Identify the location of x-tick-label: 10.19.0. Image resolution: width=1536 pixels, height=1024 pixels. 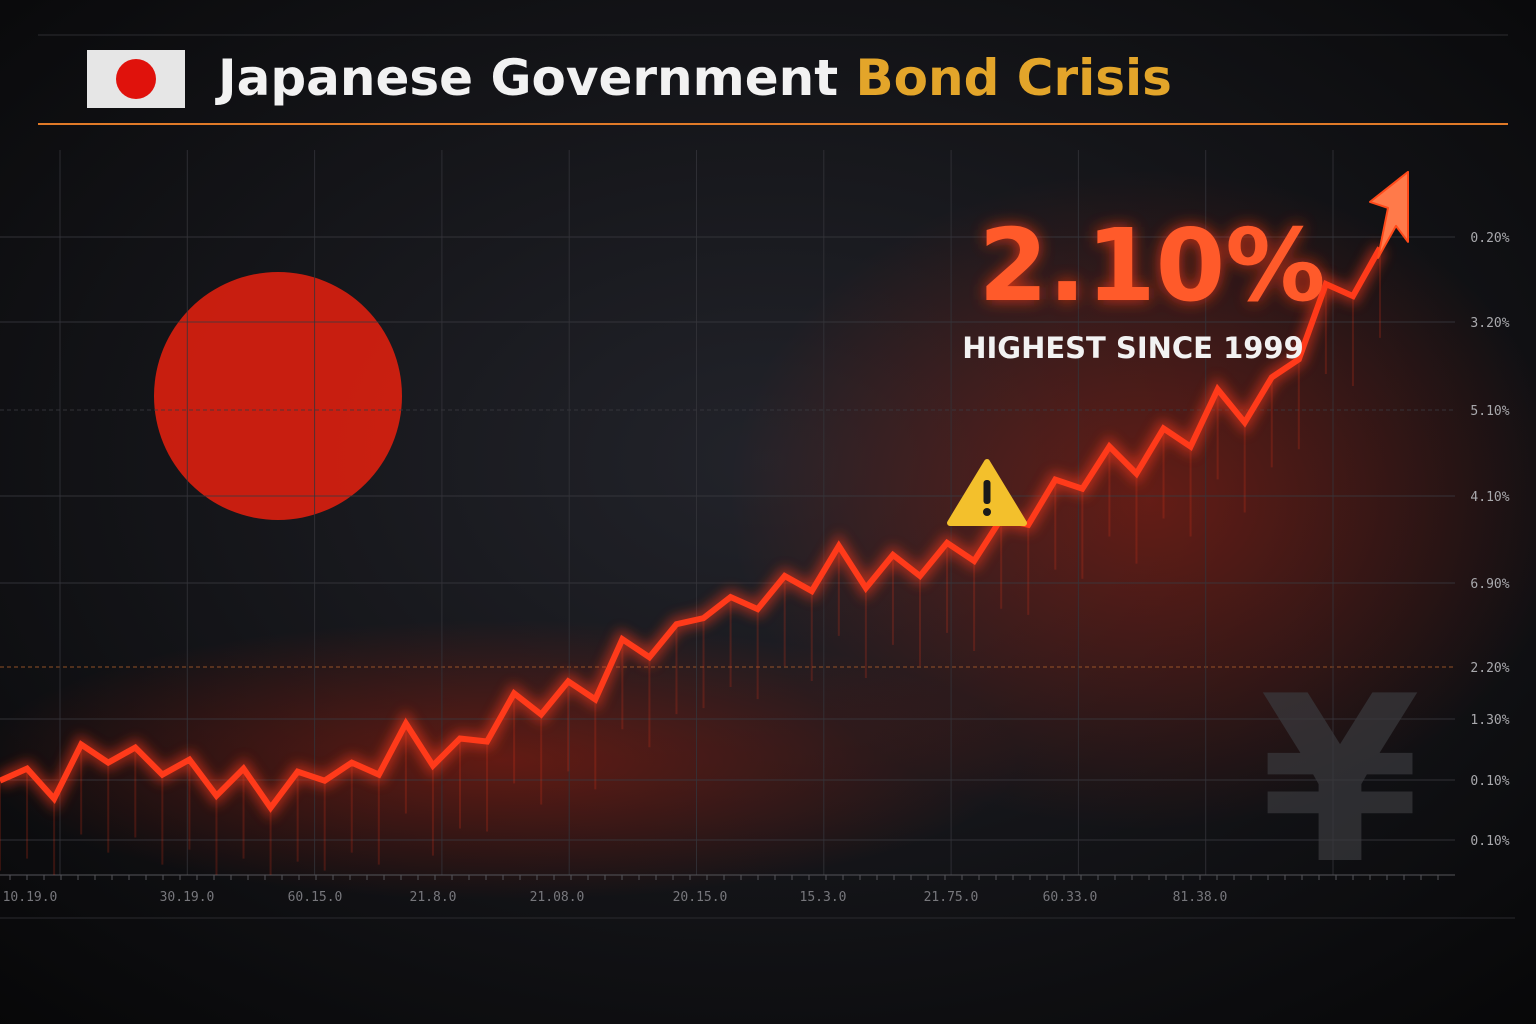
(30, 897).